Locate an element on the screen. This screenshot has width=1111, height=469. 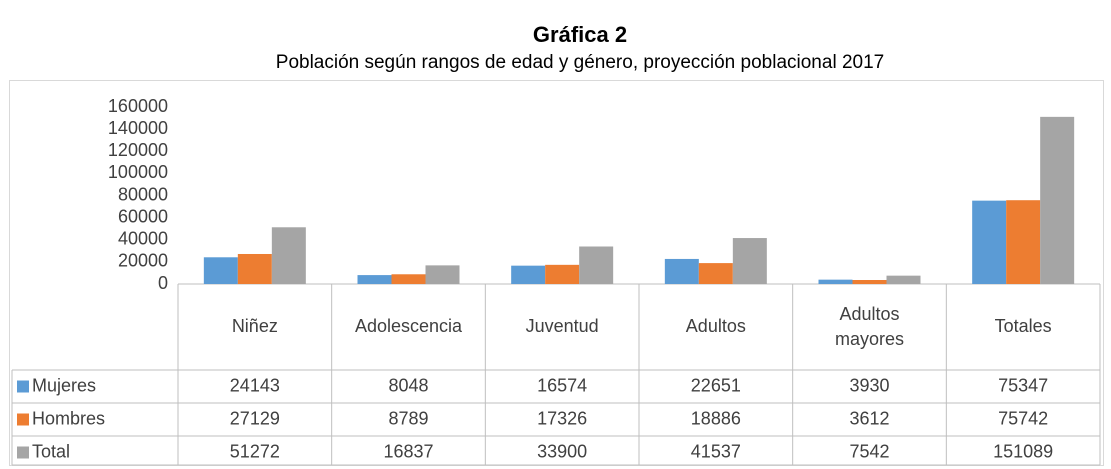
y-tick-label: 160000 is located at coordinates (138, 106).